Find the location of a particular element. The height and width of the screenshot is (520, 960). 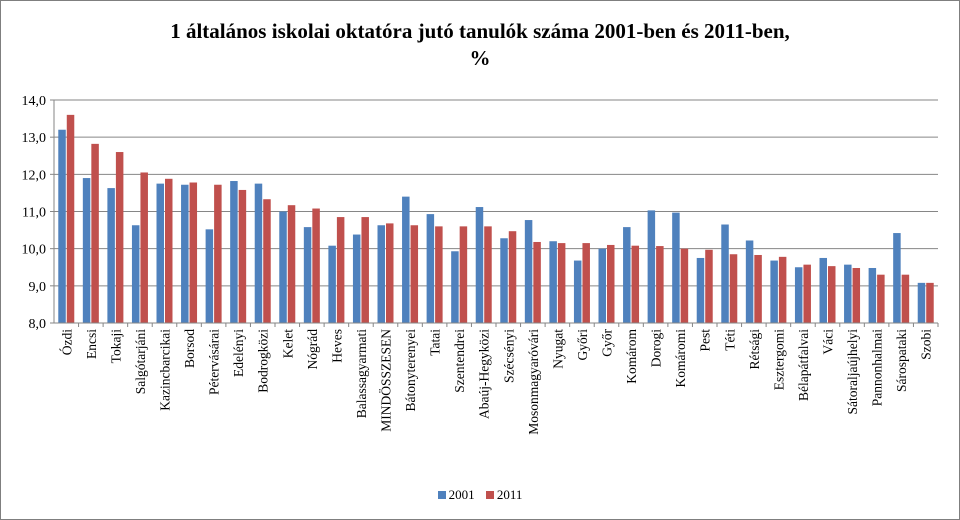

x-tick-label: Salgótarjáni is located at coordinates (140, 361).